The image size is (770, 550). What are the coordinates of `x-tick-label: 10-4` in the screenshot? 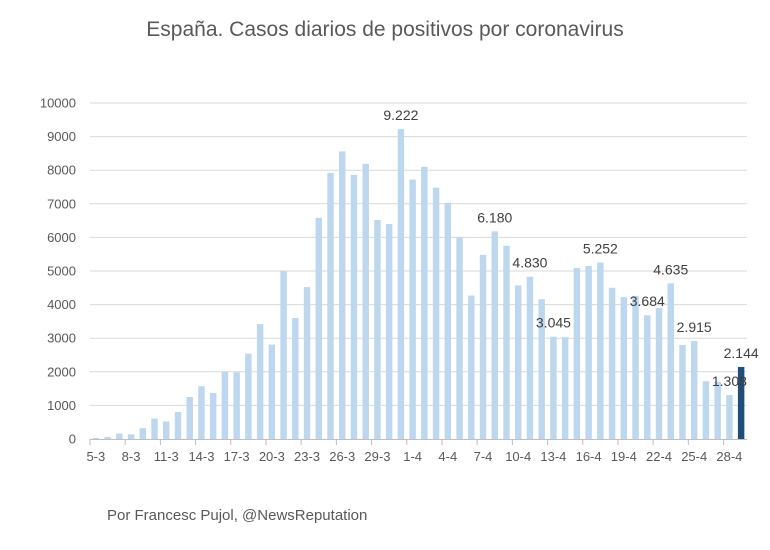 It's located at (518, 456).